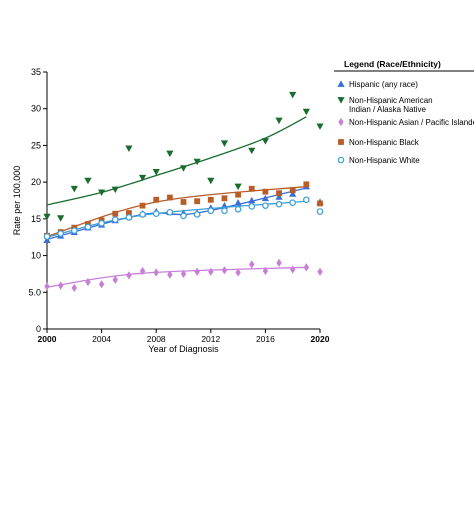  I want to click on y-tick-label: 20, so click(36, 182).